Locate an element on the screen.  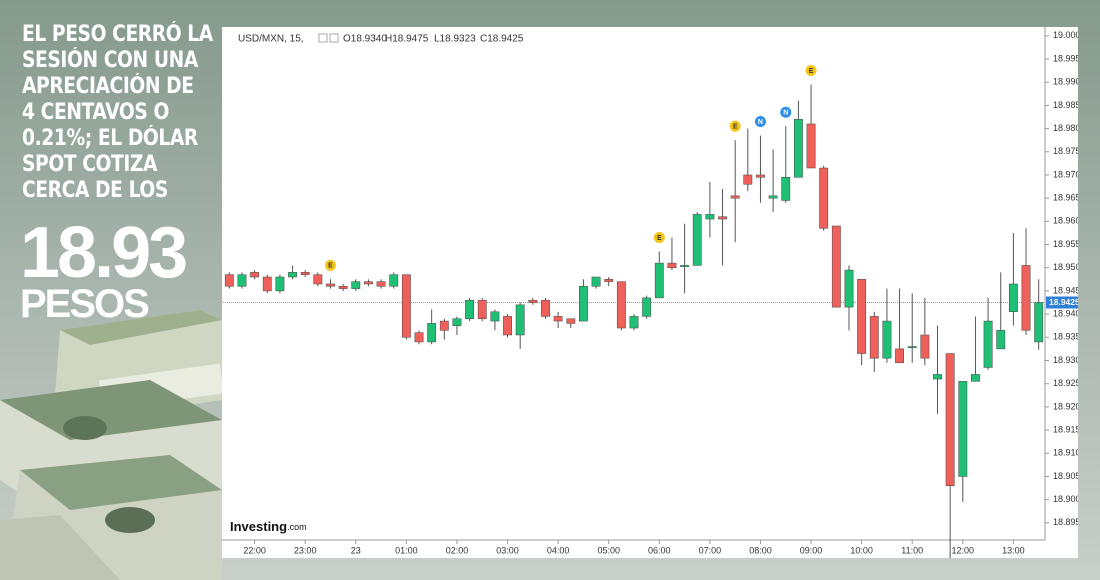
headline-line: 0.21%; EL DÓLAR is located at coordinates (110, 138).